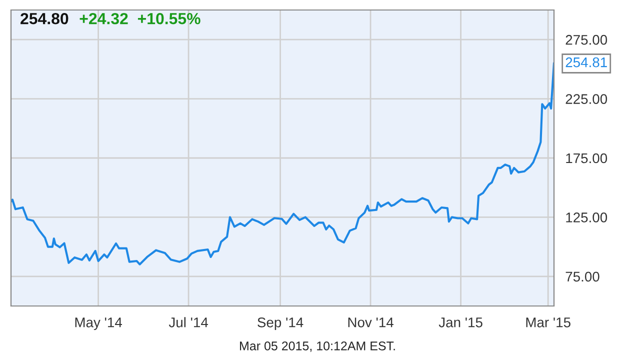 The height and width of the screenshot is (362, 635). What do you see at coordinates (371, 323) in the screenshot?
I see `x-tick-label: Nov '14` at bounding box center [371, 323].